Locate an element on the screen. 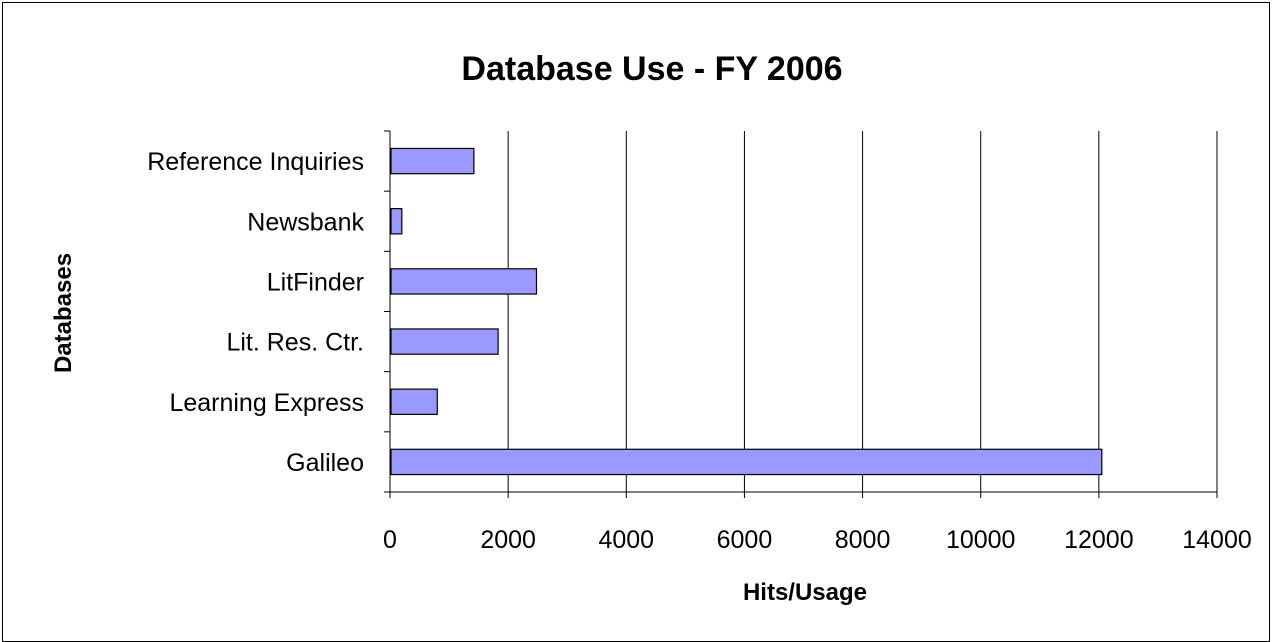  category-label: Galileo is located at coordinates (325, 463).